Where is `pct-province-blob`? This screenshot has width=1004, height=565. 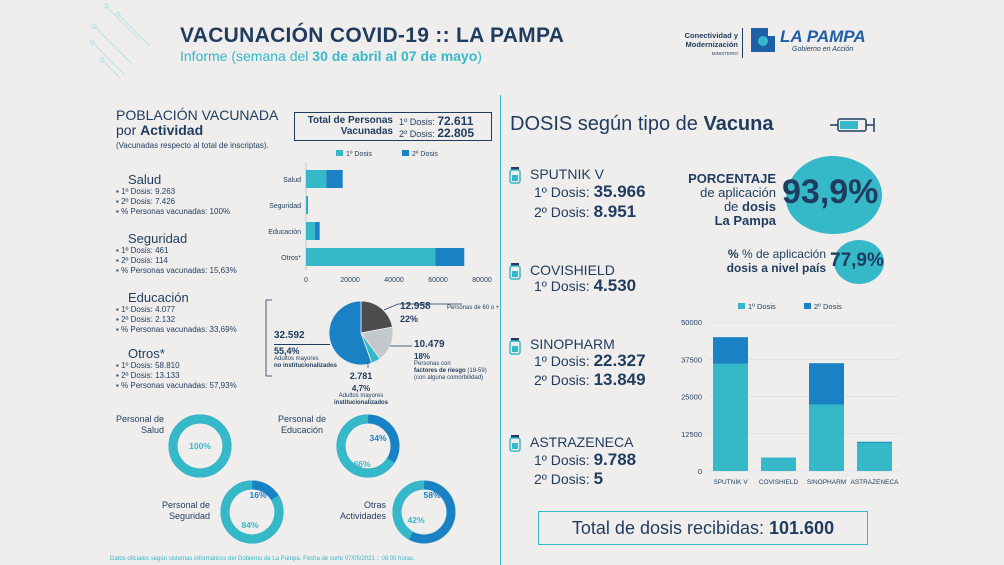
pct-province-blob is located at coordinates (834, 195).